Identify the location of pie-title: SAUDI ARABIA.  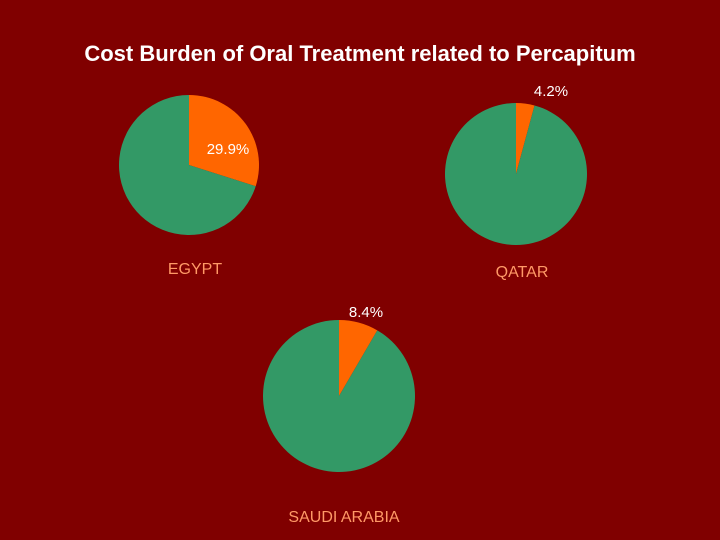
(343, 517).